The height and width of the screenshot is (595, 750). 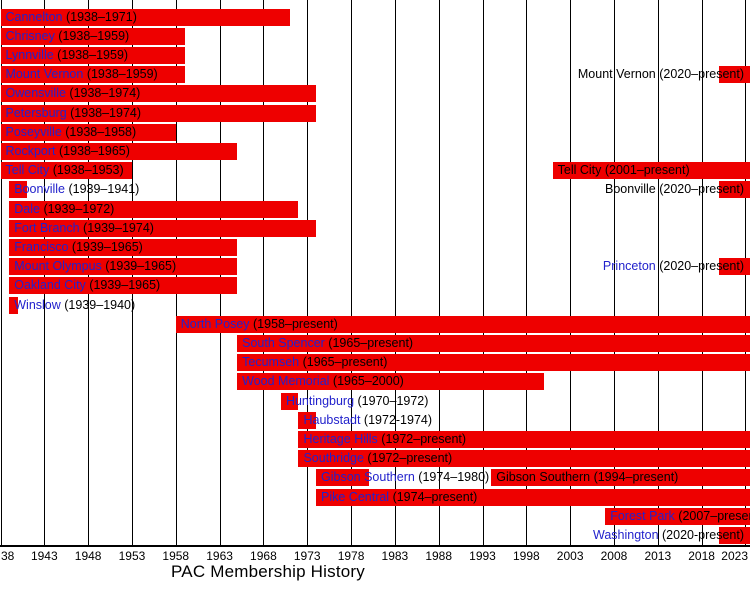 What do you see at coordinates (579, 170) in the screenshot?
I see `school-name: Tell City` at bounding box center [579, 170].